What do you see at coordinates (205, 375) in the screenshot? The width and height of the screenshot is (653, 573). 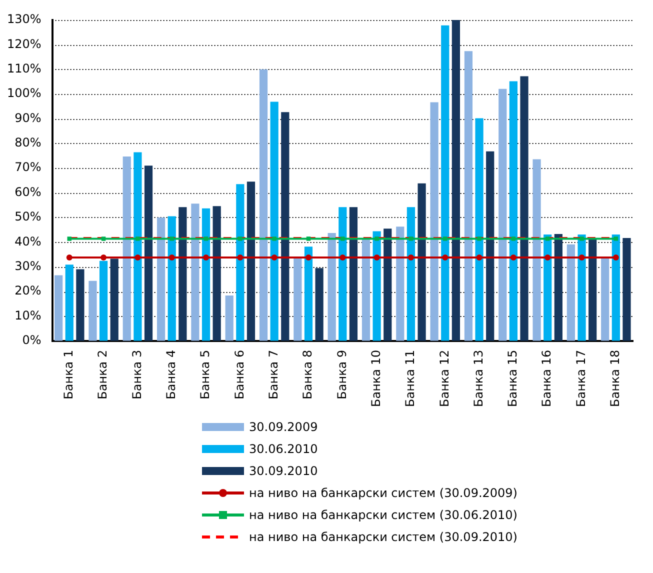 I see `x-tick-label: Банка 5` at bounding box center [205, 375].